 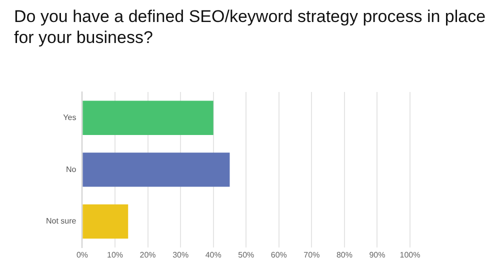 I want to click on x-tick-label: 90%, so click(x=377, y=255).